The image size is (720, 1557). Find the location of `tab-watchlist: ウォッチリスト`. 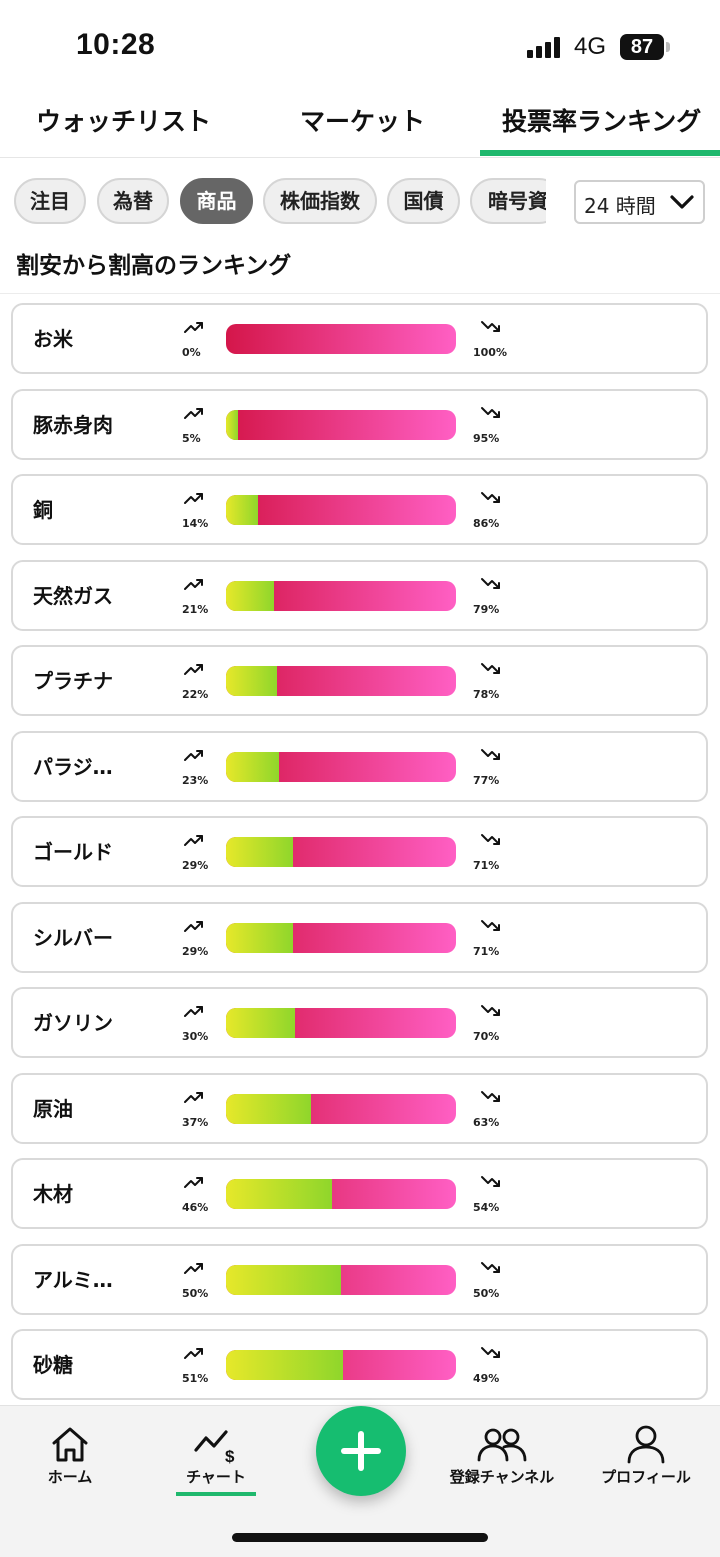

tab-watchlist: ウォッチリスト is located at coordinates (124, 121).